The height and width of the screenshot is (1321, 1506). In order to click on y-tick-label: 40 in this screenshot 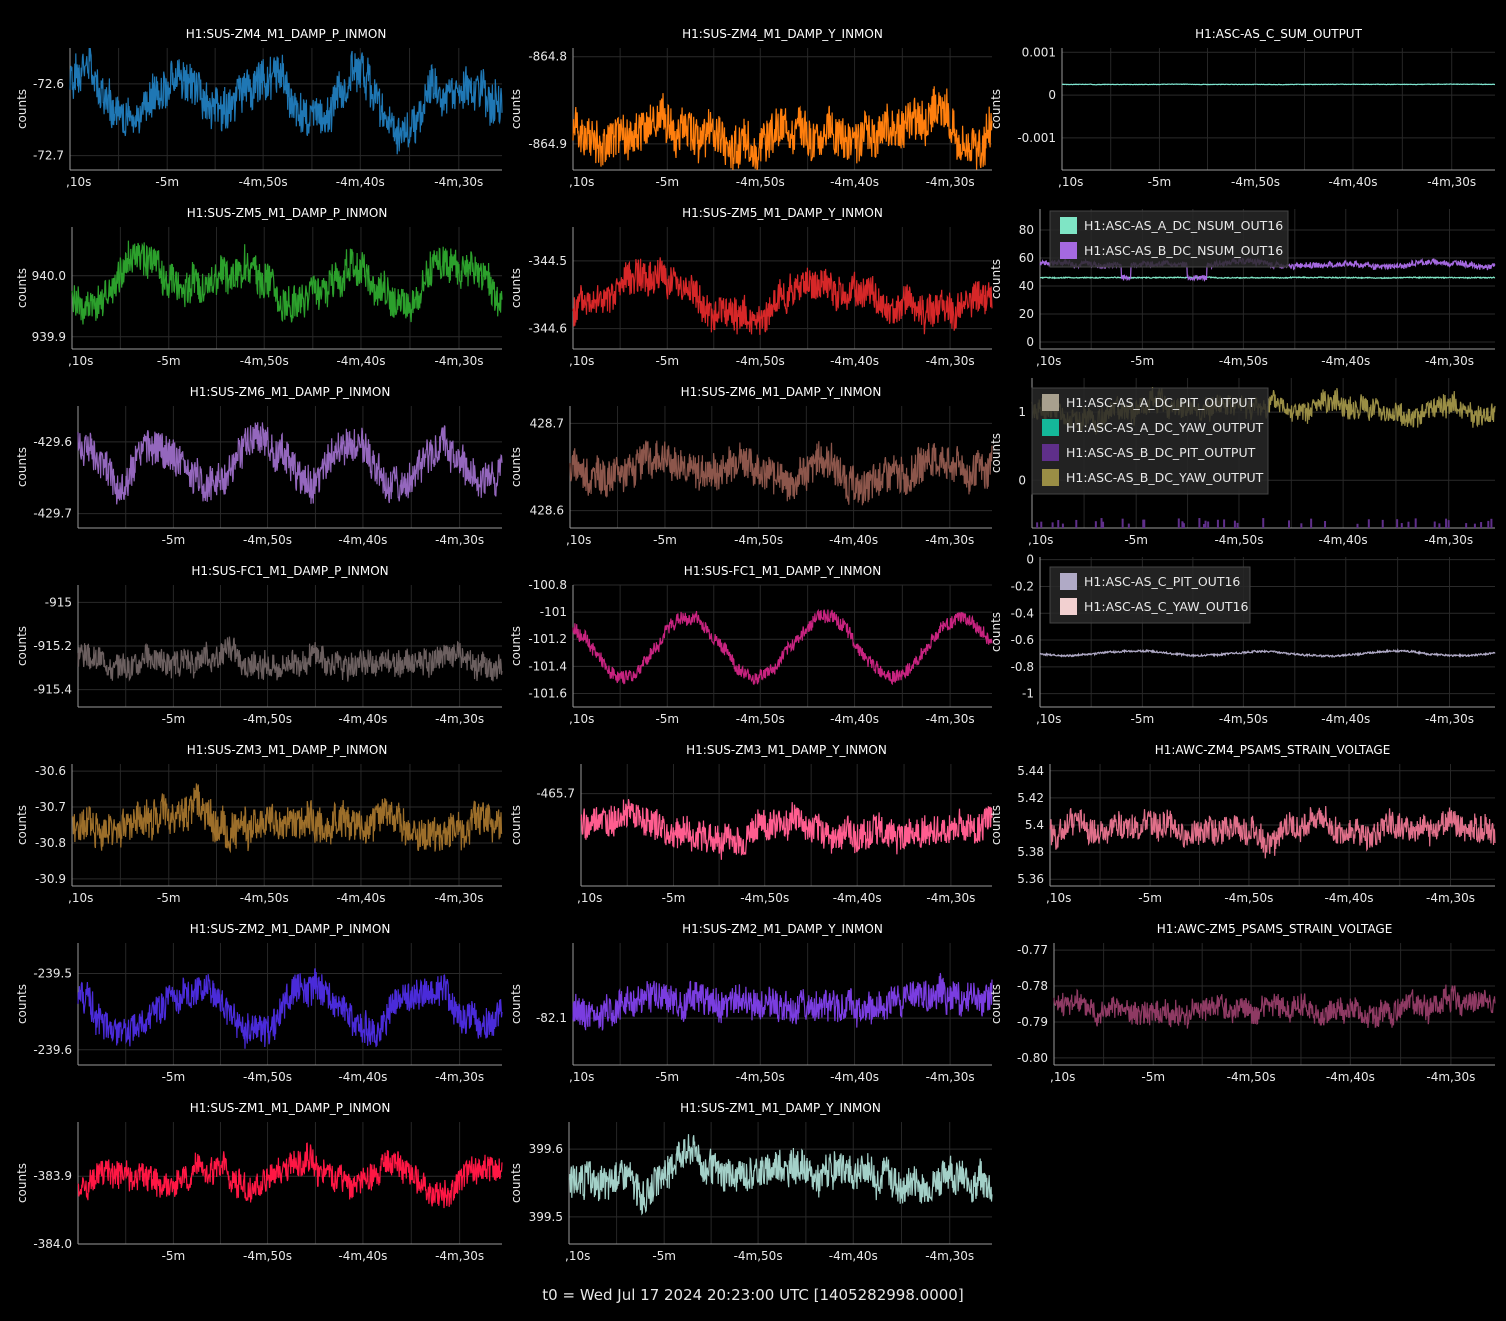, I will do `click(1026, 286)`.